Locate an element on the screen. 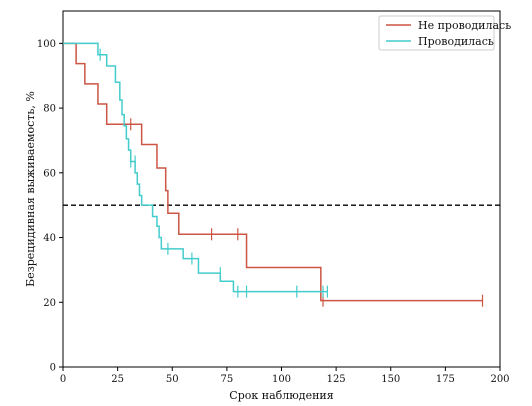 Image resolution: width=532 pixels, height=406 pixels. x-tick-label-1: 25 is located at coordinates (117, 379).